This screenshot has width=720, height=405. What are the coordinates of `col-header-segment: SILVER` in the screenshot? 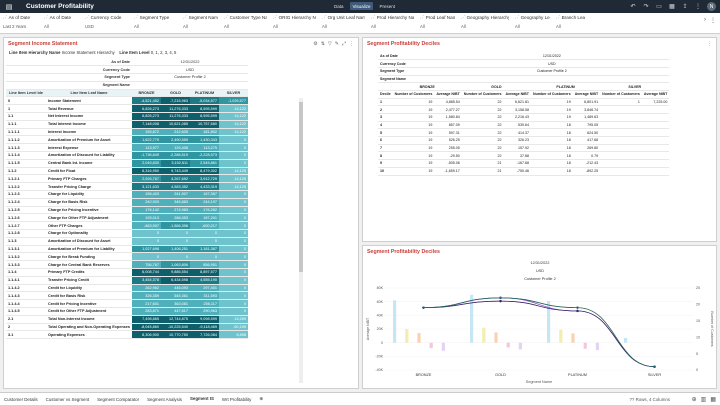 It's located at (233, 93).